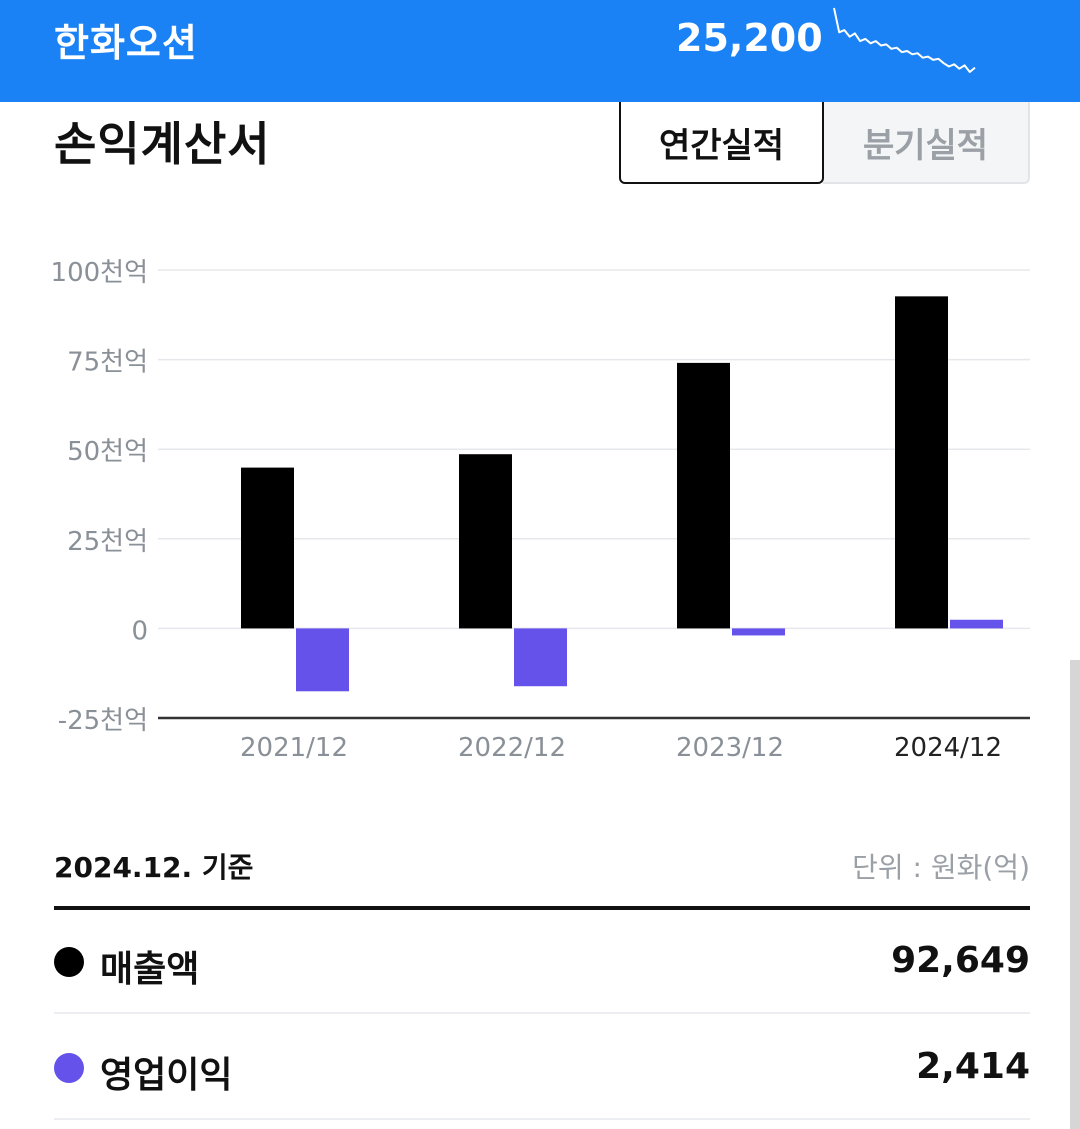  I want to click on price-sparkline, so click(904, 40).